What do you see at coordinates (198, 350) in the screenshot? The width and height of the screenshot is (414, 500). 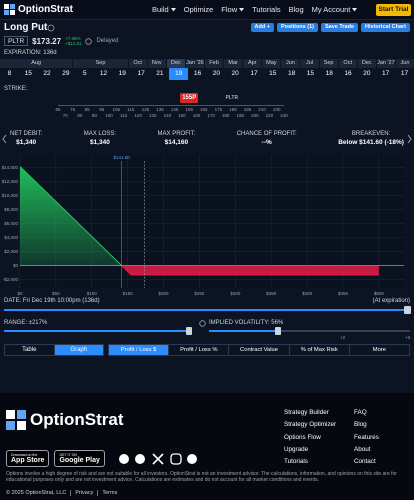 I see `metric-tab: Profit / Loss %` at bounding box center [198, 350].